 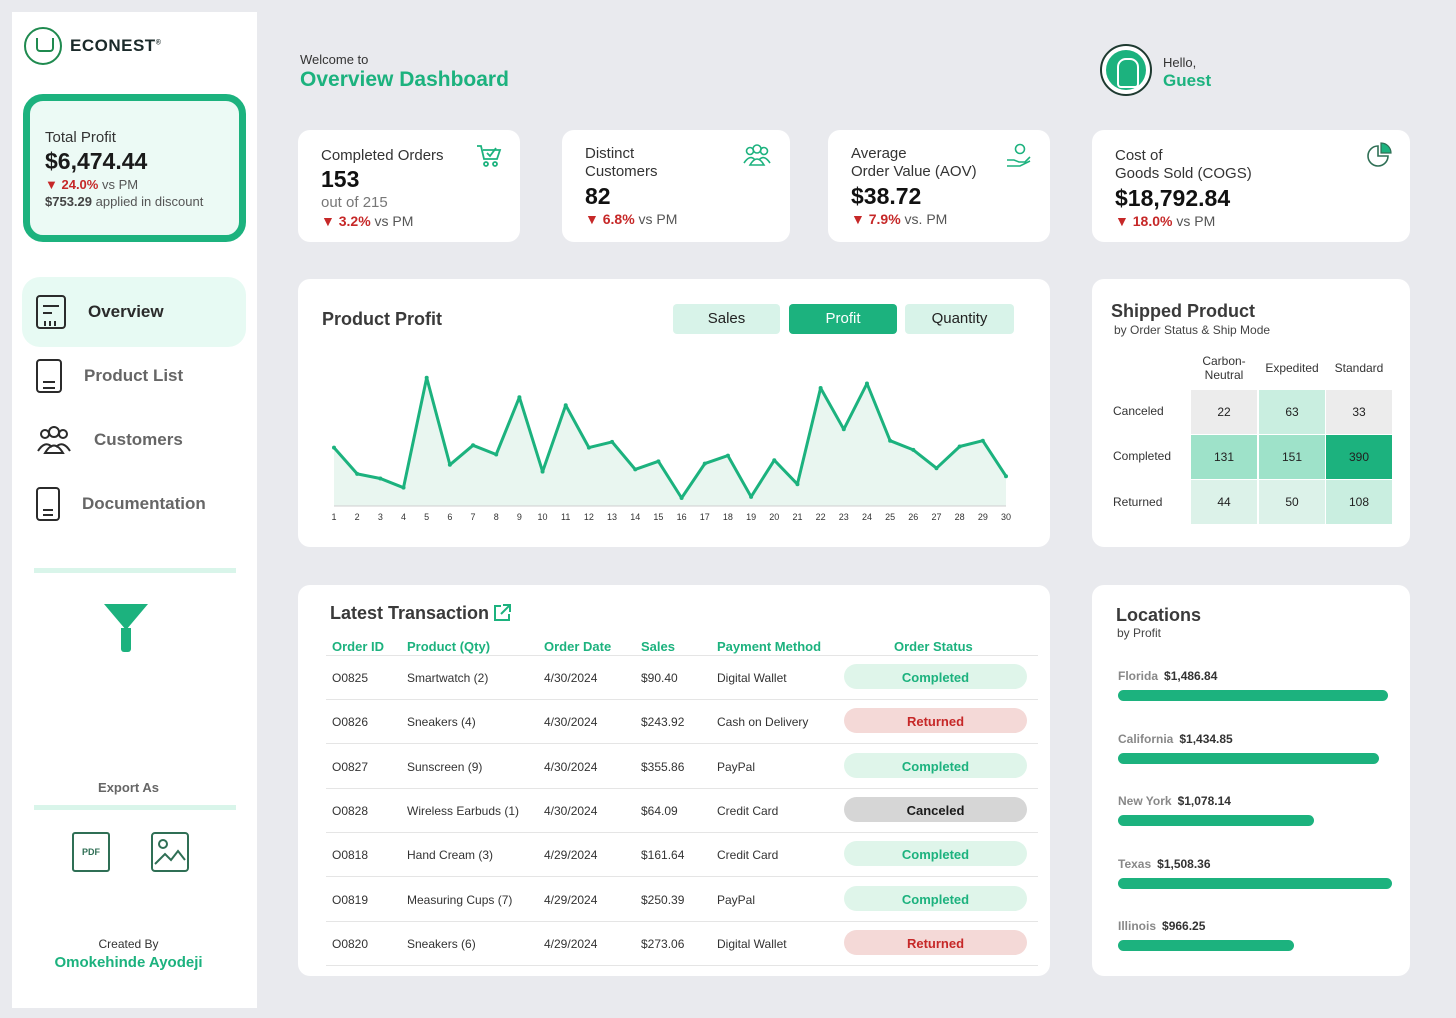 I want to click on kpi-label: Completed Orders, so click(x=382, y=155).